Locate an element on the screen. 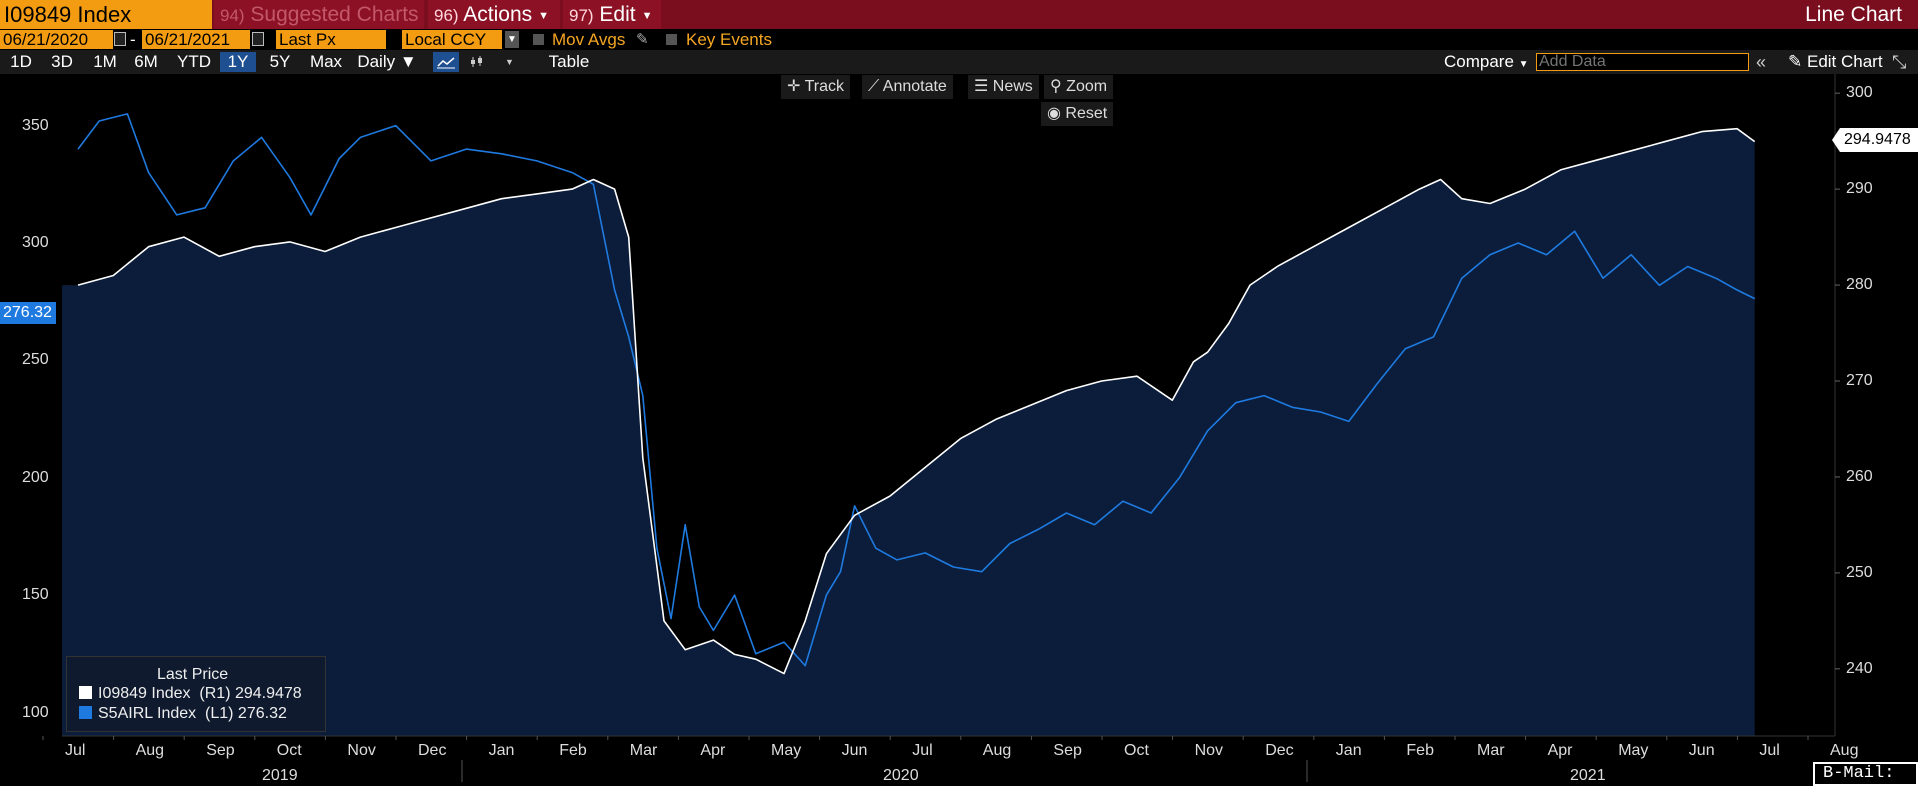  period-button-ytd: YTD is located at coordinates (194, 61).